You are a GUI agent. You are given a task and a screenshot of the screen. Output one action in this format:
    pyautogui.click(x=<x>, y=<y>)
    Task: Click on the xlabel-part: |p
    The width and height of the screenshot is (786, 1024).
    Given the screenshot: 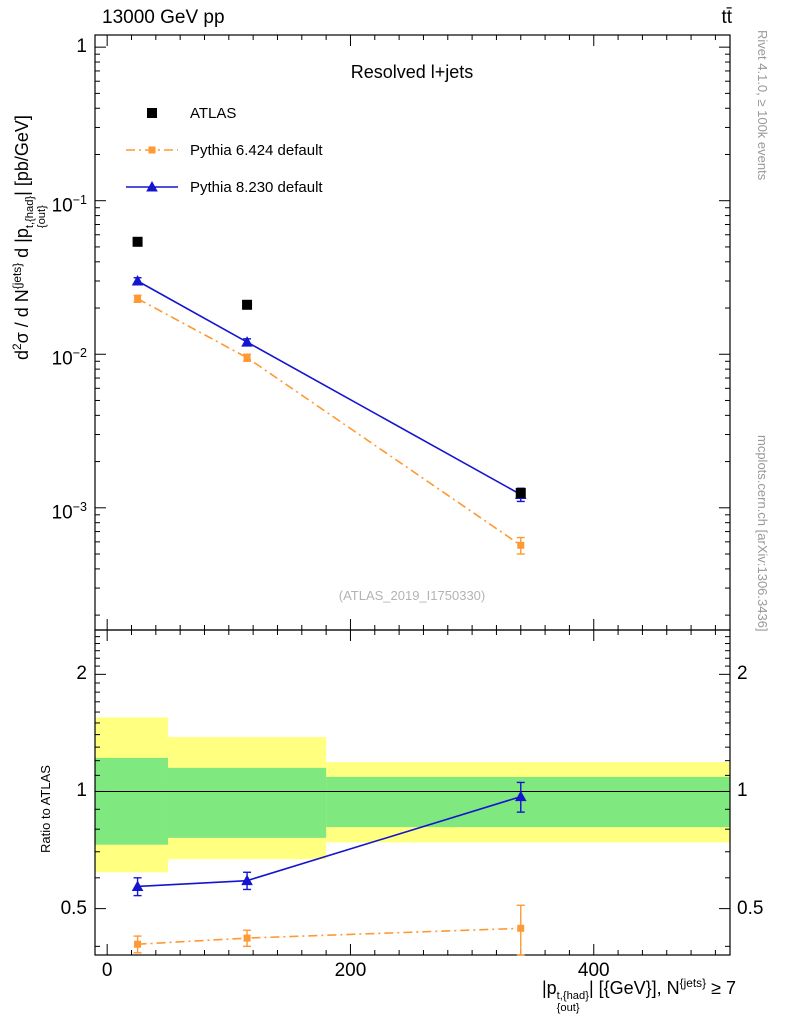 What is the action you would take?
    pyautogui.click(x=549, y=988)
    